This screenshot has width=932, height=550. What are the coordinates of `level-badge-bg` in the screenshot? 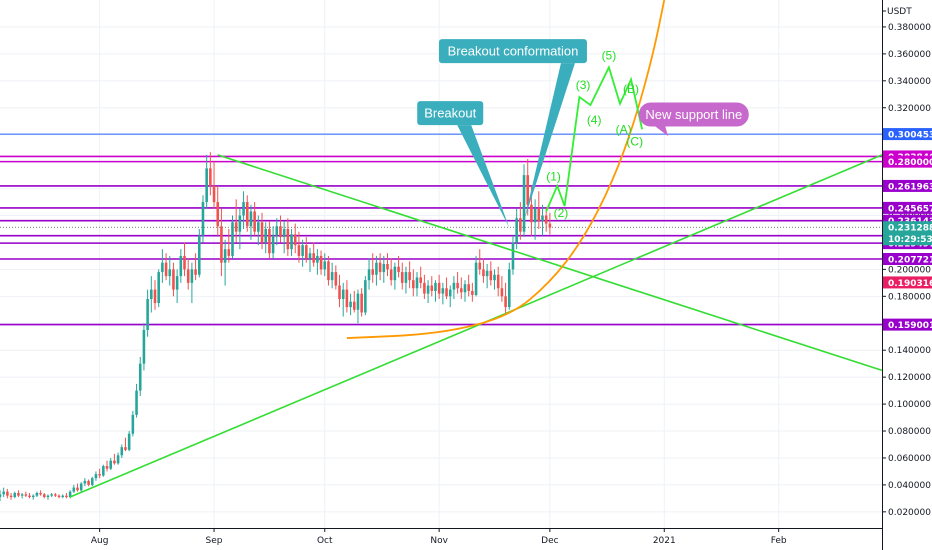 It's located at (907, 161).